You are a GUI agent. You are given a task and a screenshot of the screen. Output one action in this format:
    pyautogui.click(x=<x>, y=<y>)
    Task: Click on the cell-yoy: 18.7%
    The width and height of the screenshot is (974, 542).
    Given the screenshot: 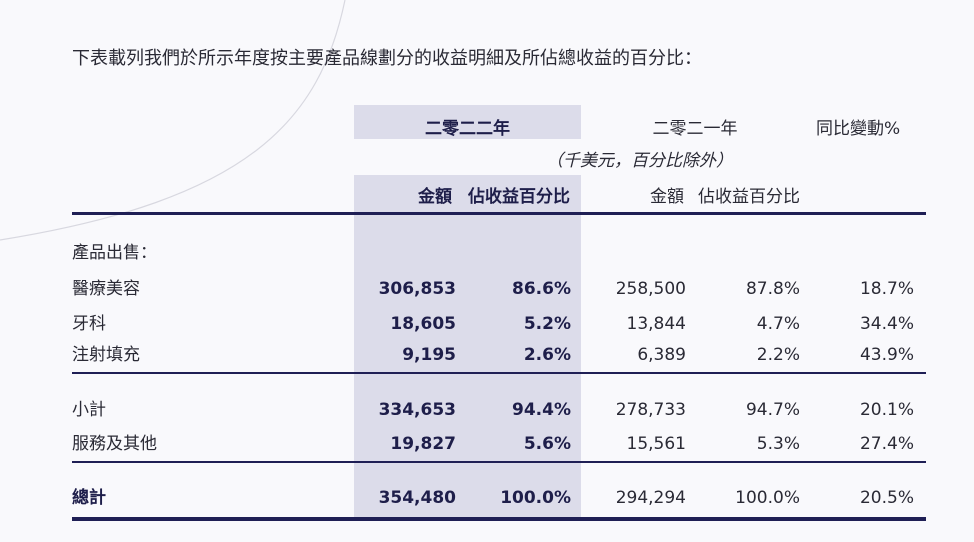 What is the action you would take?
    pyautogui.click(x=886, y=289)
    